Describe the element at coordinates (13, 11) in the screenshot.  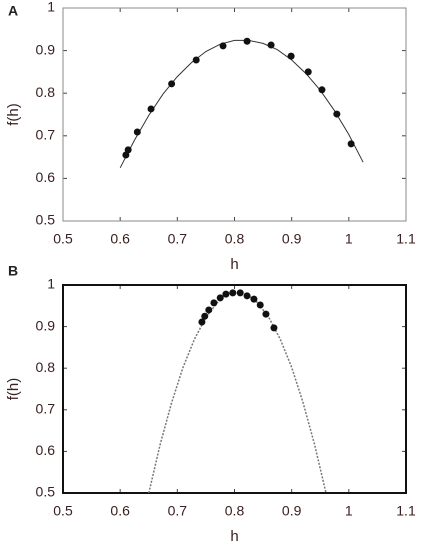
I see `panel-label: A` at that location.